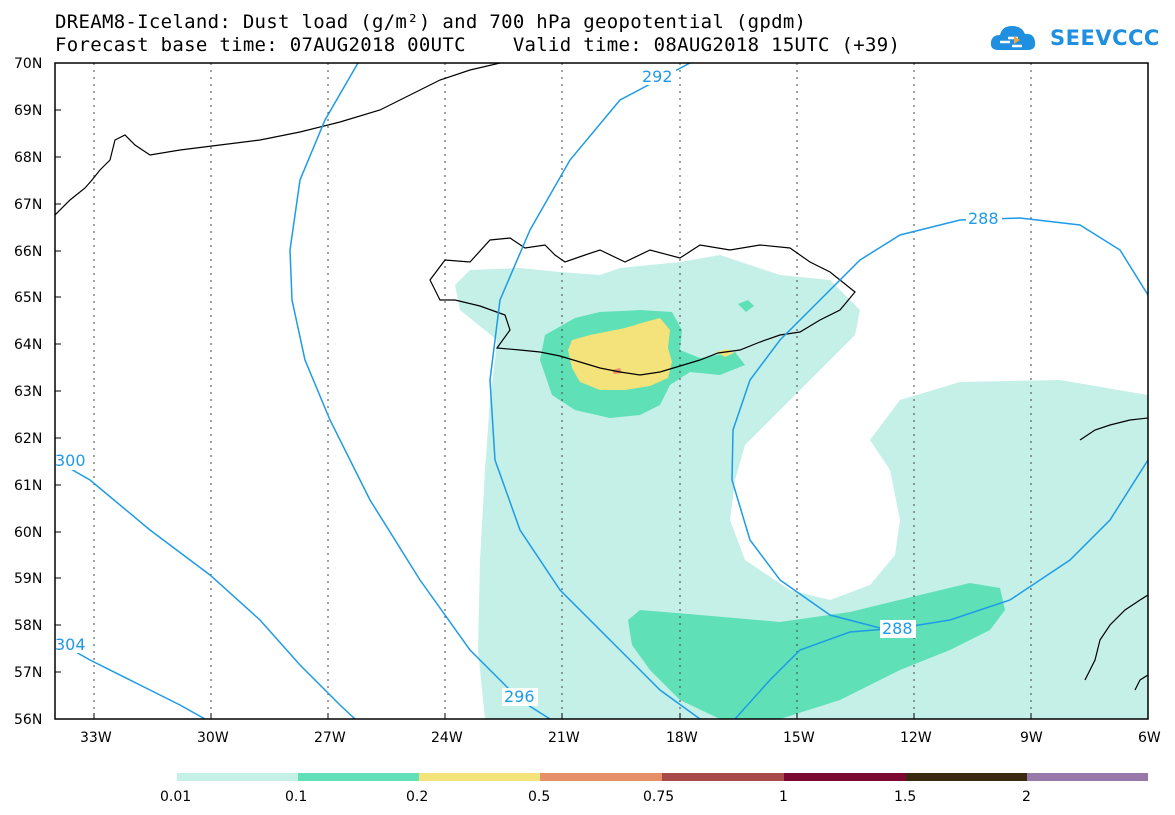  I want to click on lat-label: 59N, so click(28, 579).